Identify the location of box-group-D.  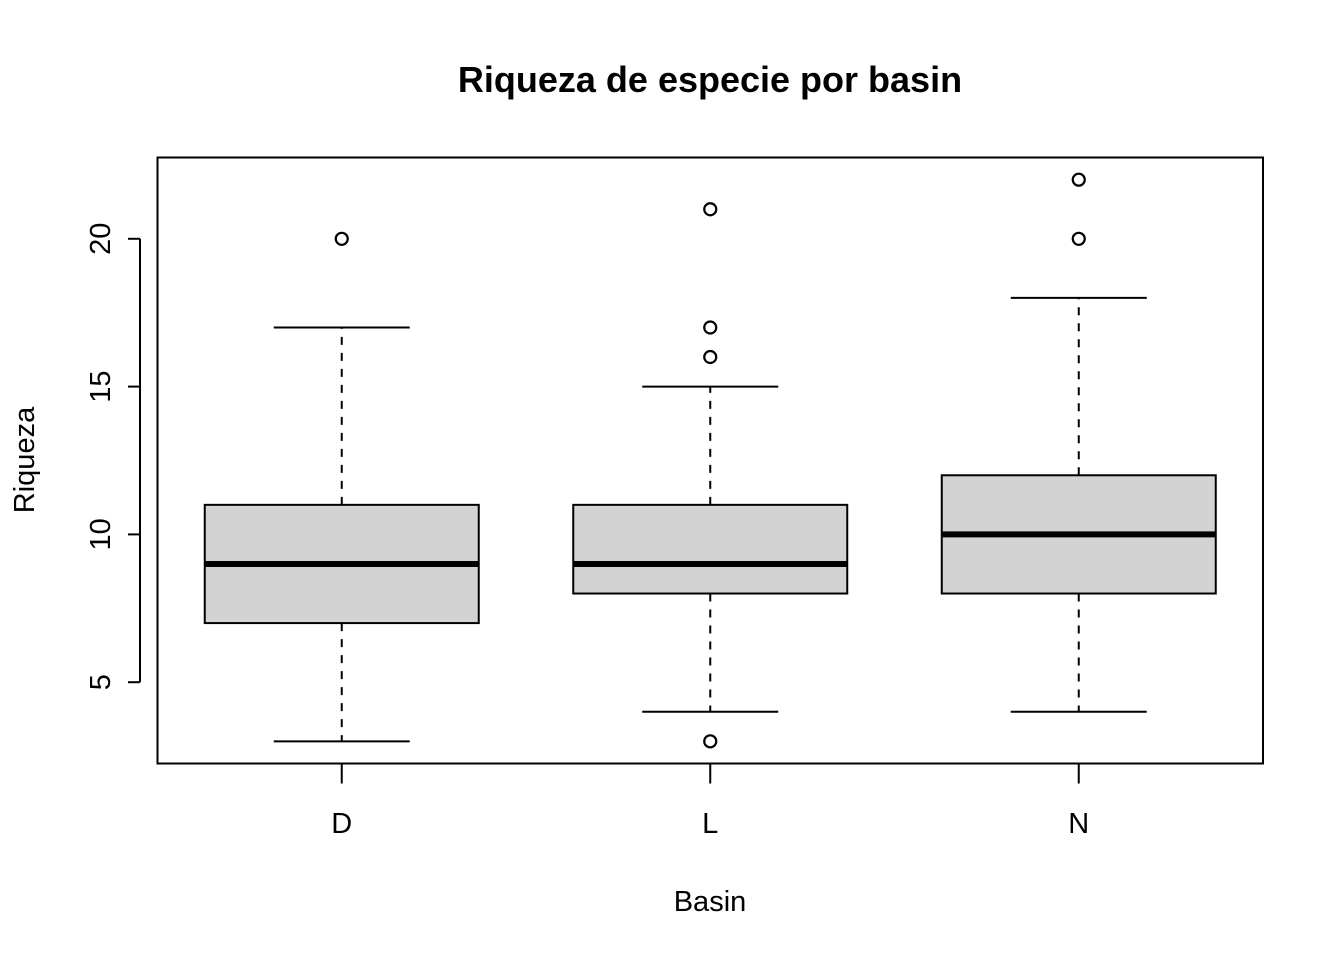
(341, 487).